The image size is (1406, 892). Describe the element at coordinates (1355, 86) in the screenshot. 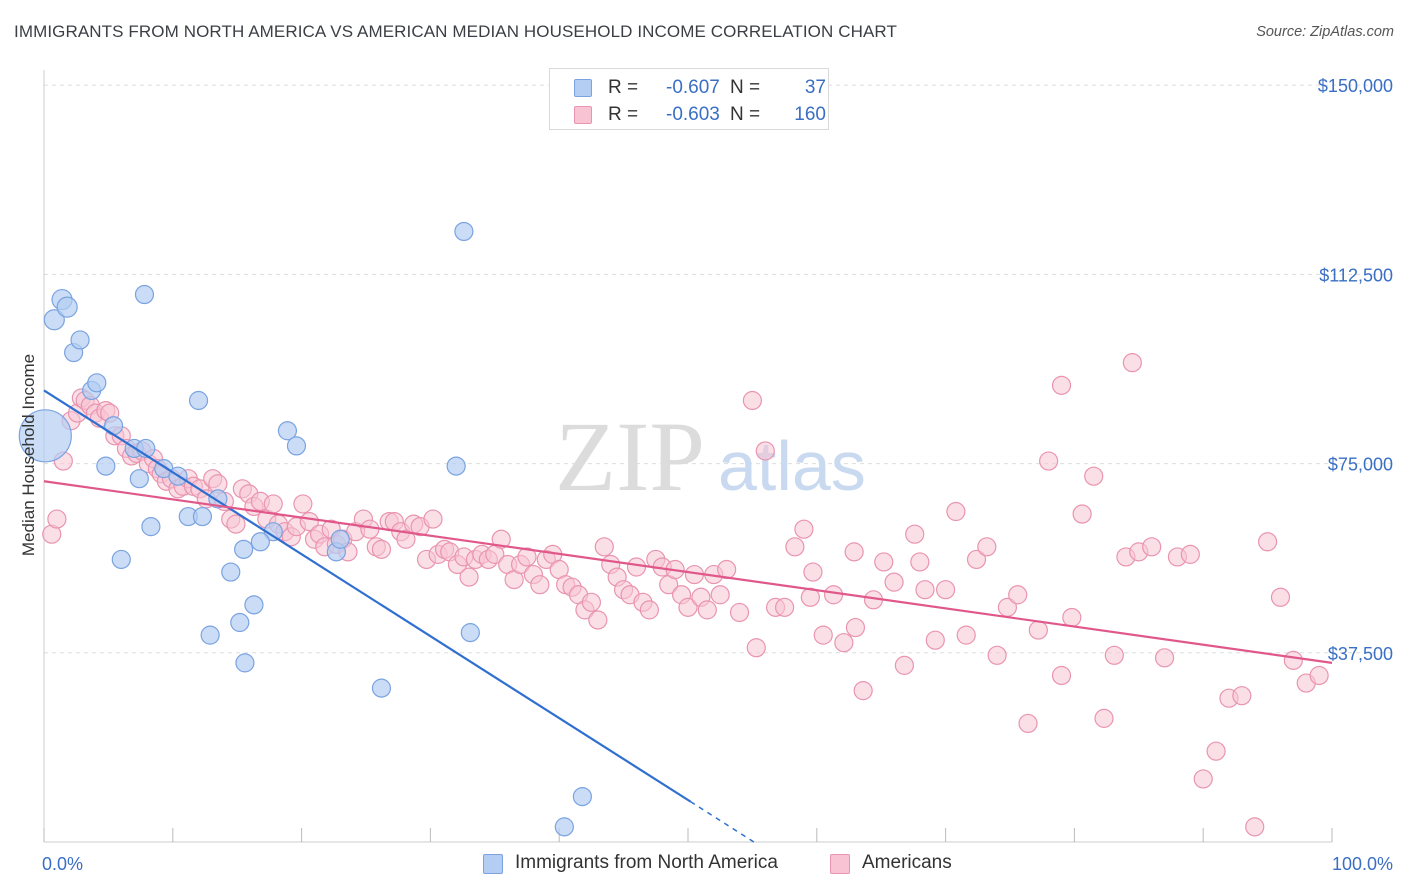

I see `y-tick-label: $150,000` at that location.